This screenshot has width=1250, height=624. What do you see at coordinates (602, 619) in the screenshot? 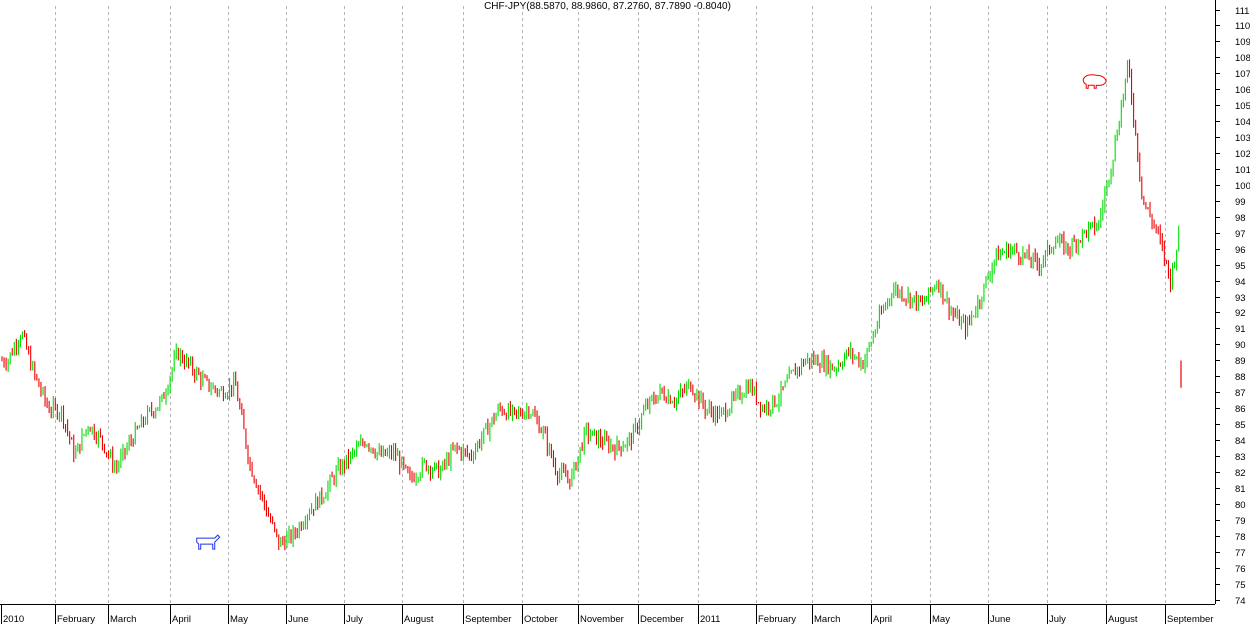
I see `time-tick-label: November` at bounding box center [602, 619].